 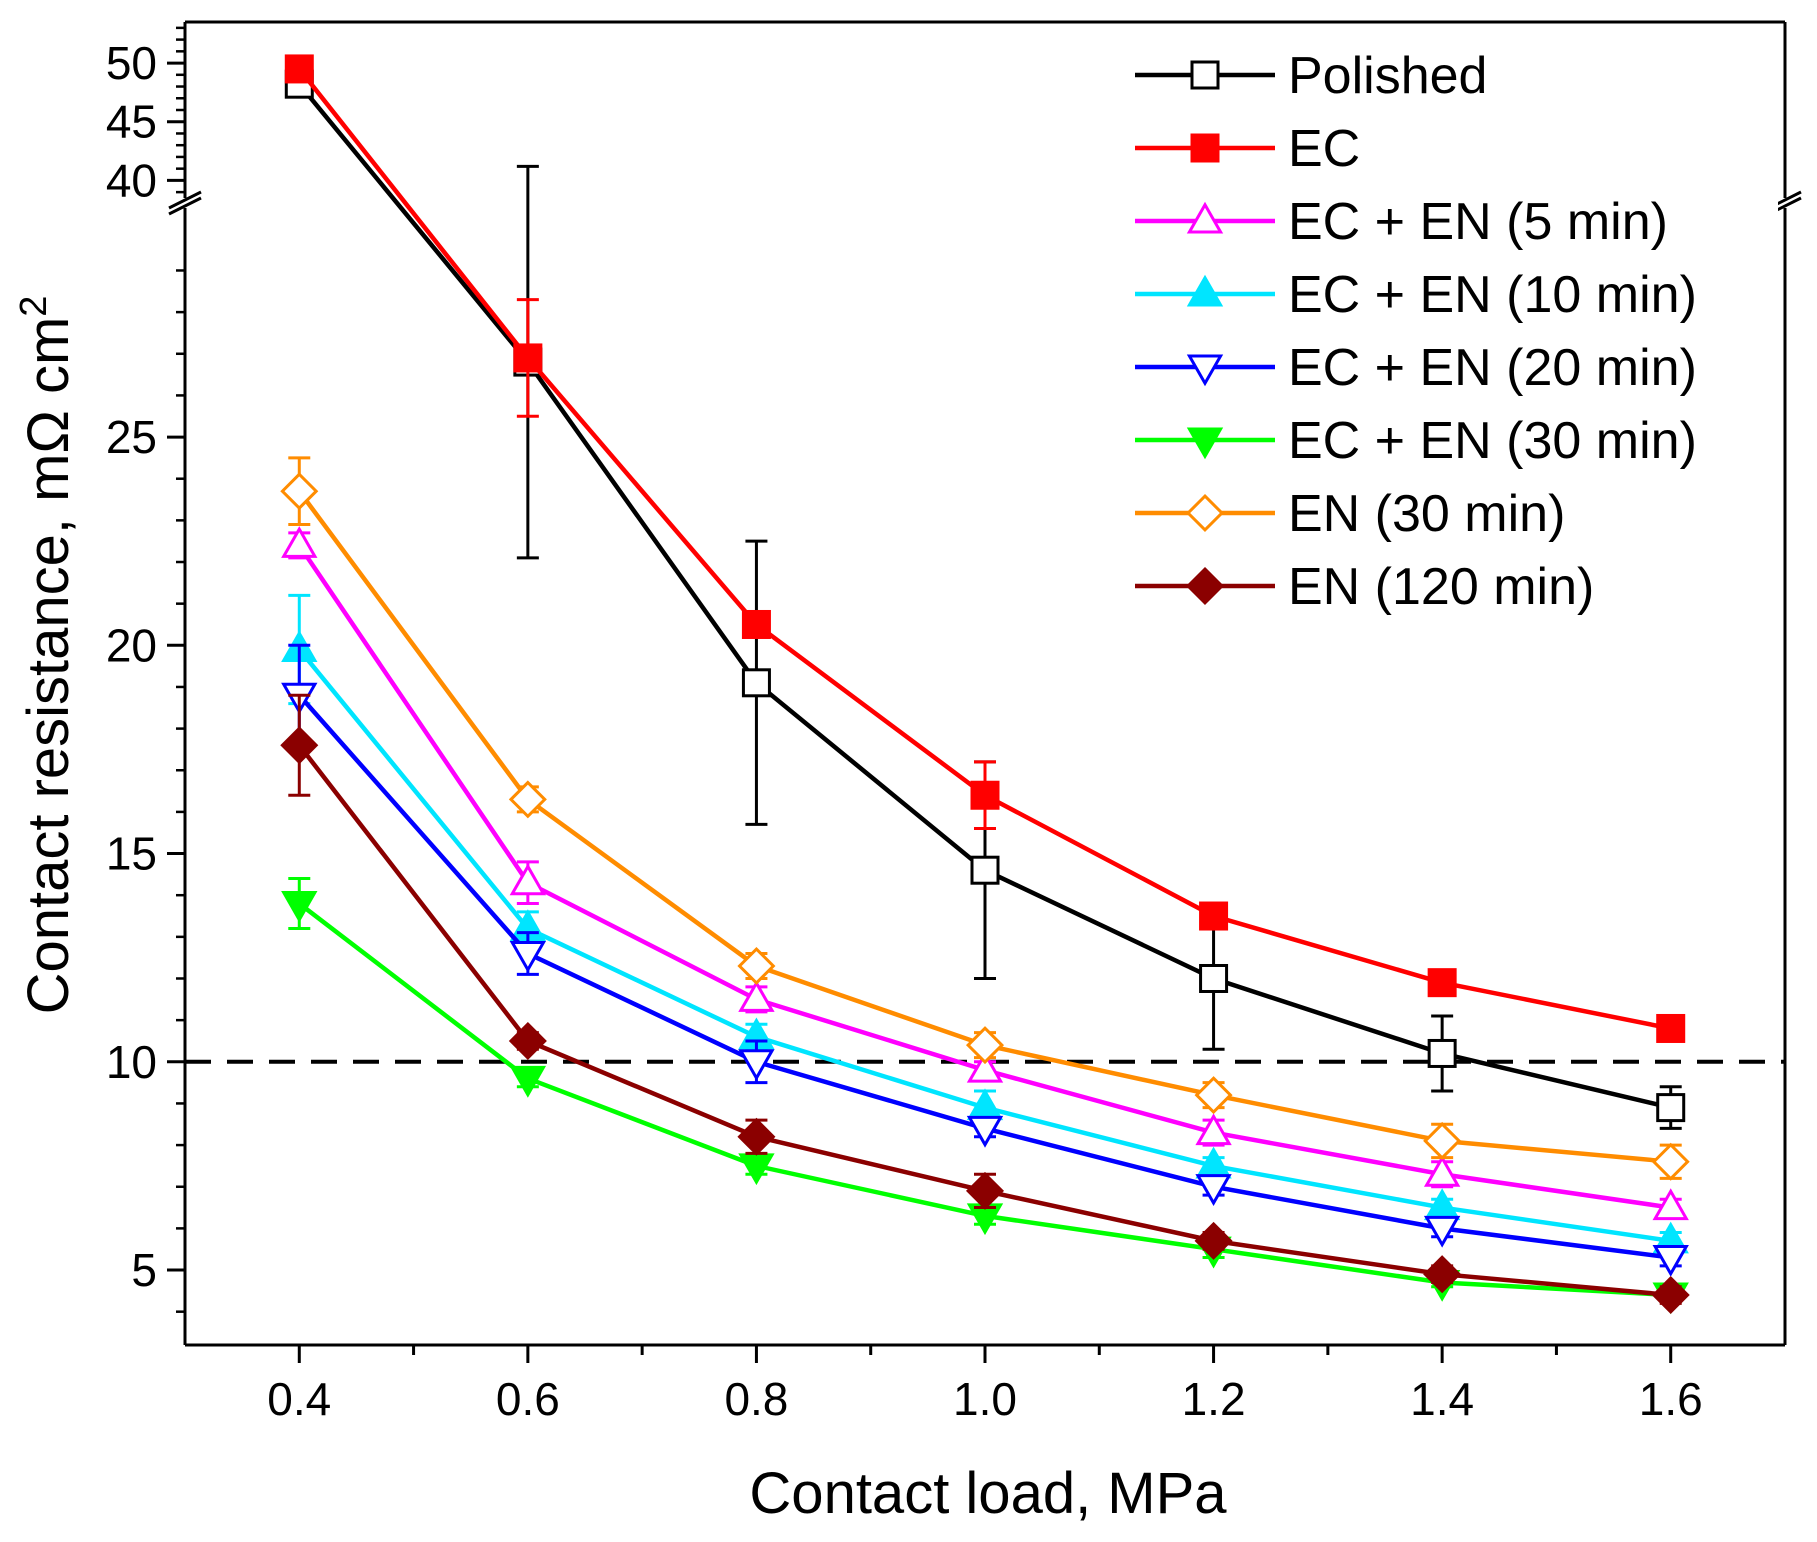 What do you see at coordinates (1324, 149) in the screenshot?
I see `legend-label: EC` at bounding box center [1324, 149].